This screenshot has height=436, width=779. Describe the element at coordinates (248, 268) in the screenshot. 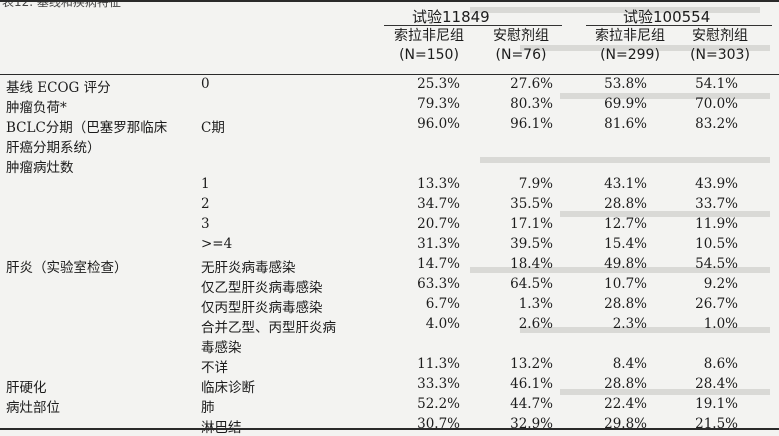

I see `row-sublabel: 无肝炎病毒感染` at that location.